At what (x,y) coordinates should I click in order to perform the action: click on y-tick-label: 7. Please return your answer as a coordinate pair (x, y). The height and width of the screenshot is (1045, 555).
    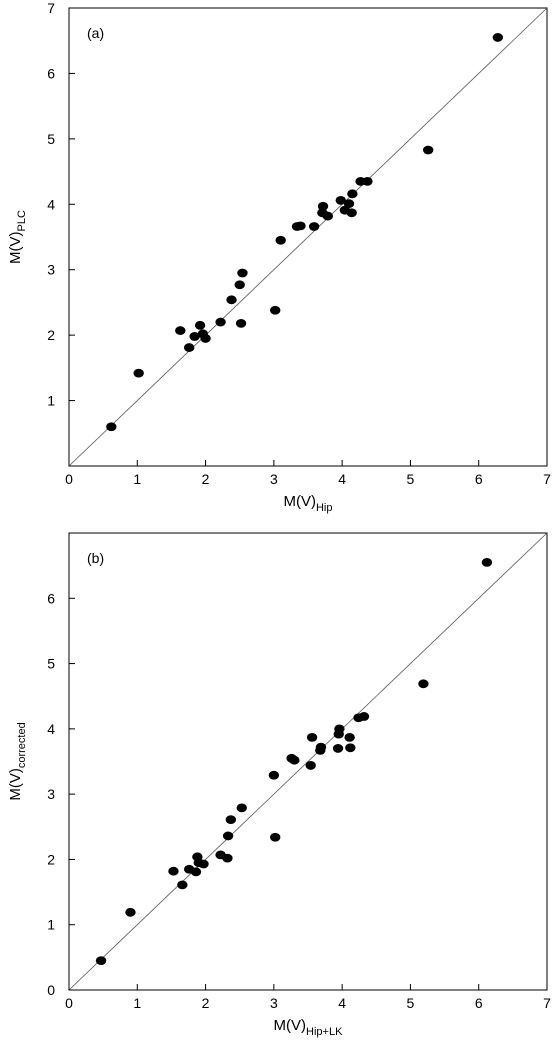
    Looking at the image, I should click on (51, 8).